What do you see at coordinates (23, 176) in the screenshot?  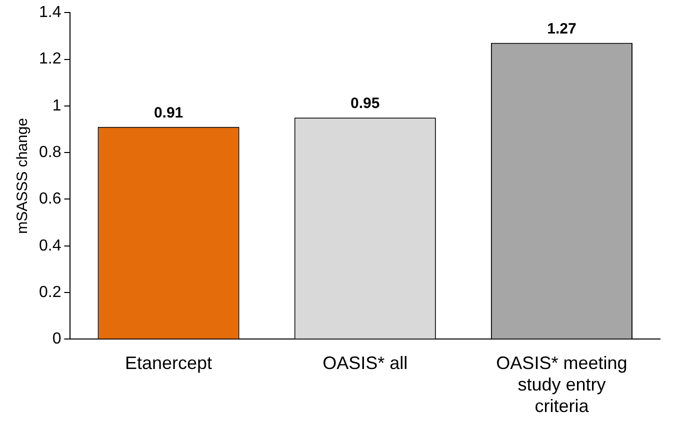 I see `y-axis-title: mSASSS change` at bounding box center [23, 176].